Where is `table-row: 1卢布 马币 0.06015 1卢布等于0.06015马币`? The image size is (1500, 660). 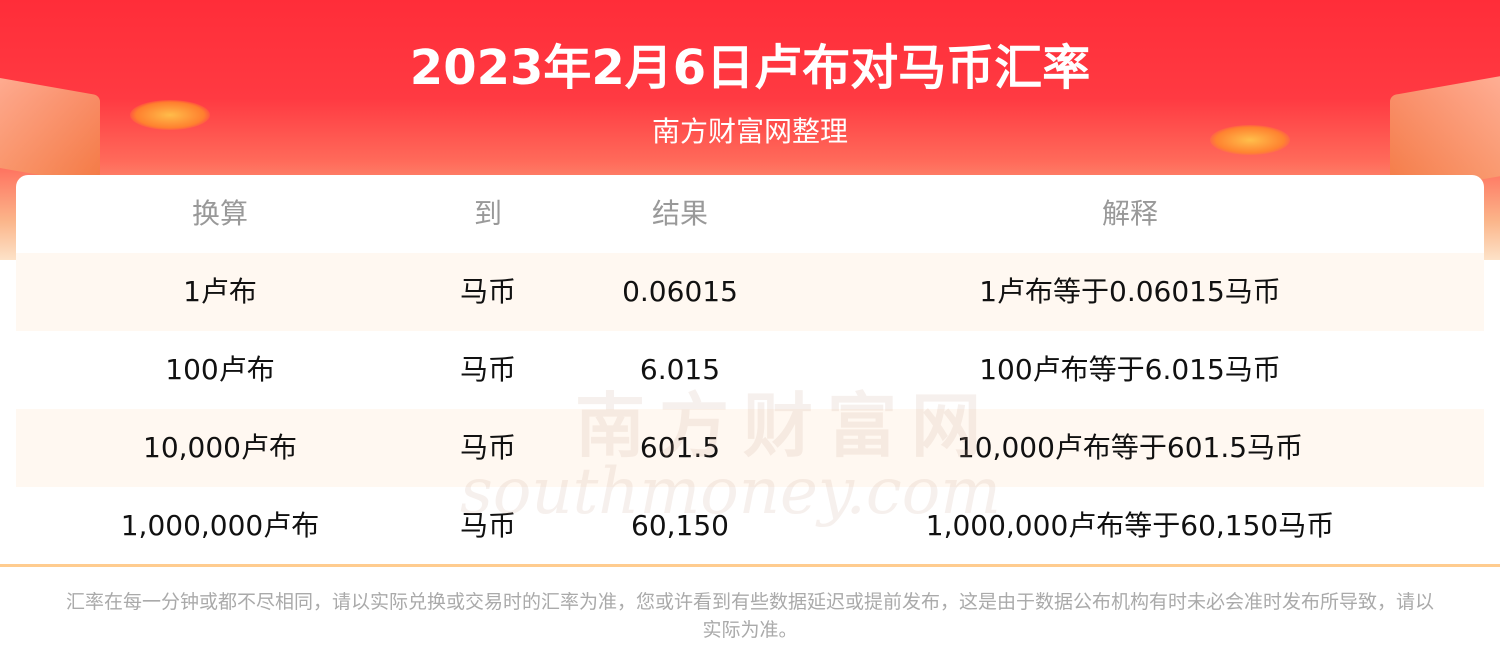 table-row: 1卢布 马币 0.06015 1卢布等于0.06015马币 is located at coordinates (750, 292).